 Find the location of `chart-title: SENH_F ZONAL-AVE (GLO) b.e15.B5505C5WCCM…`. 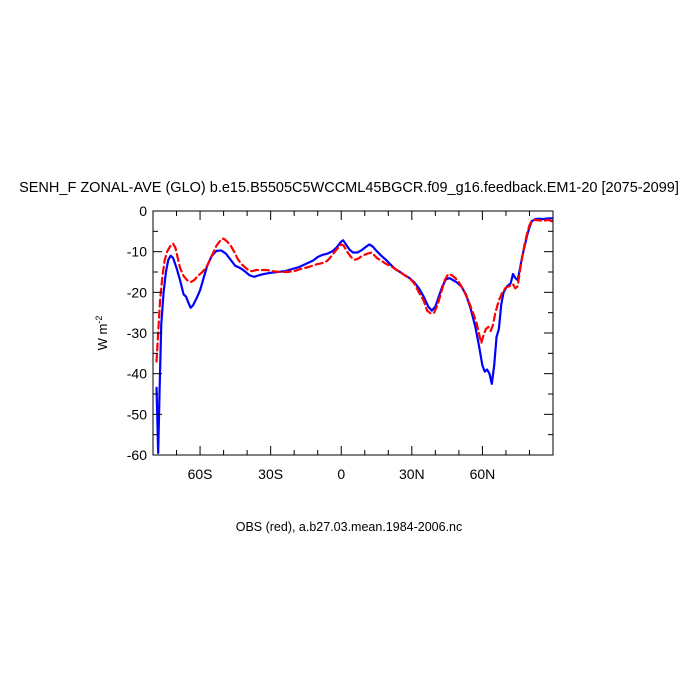

chart-title: SENH_F ZONAL-AVE (GLO) b.e15.B5505C5WCCM… is located at coordinates (349, 188).